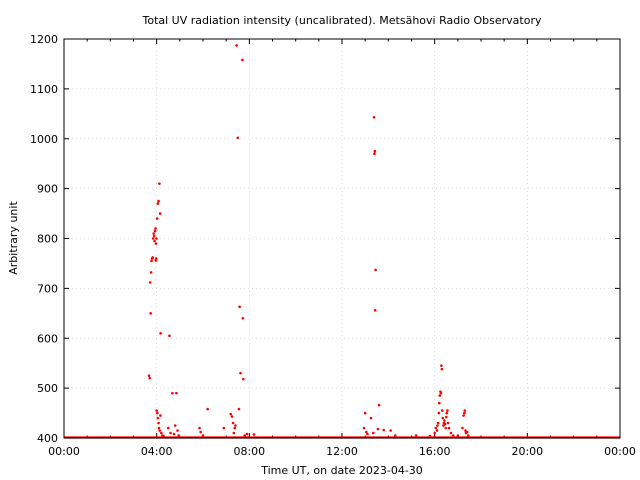 The height and width of the screenshot is (480, 640). I want to click on x-tick-label: 20:00, so click(527, 451).